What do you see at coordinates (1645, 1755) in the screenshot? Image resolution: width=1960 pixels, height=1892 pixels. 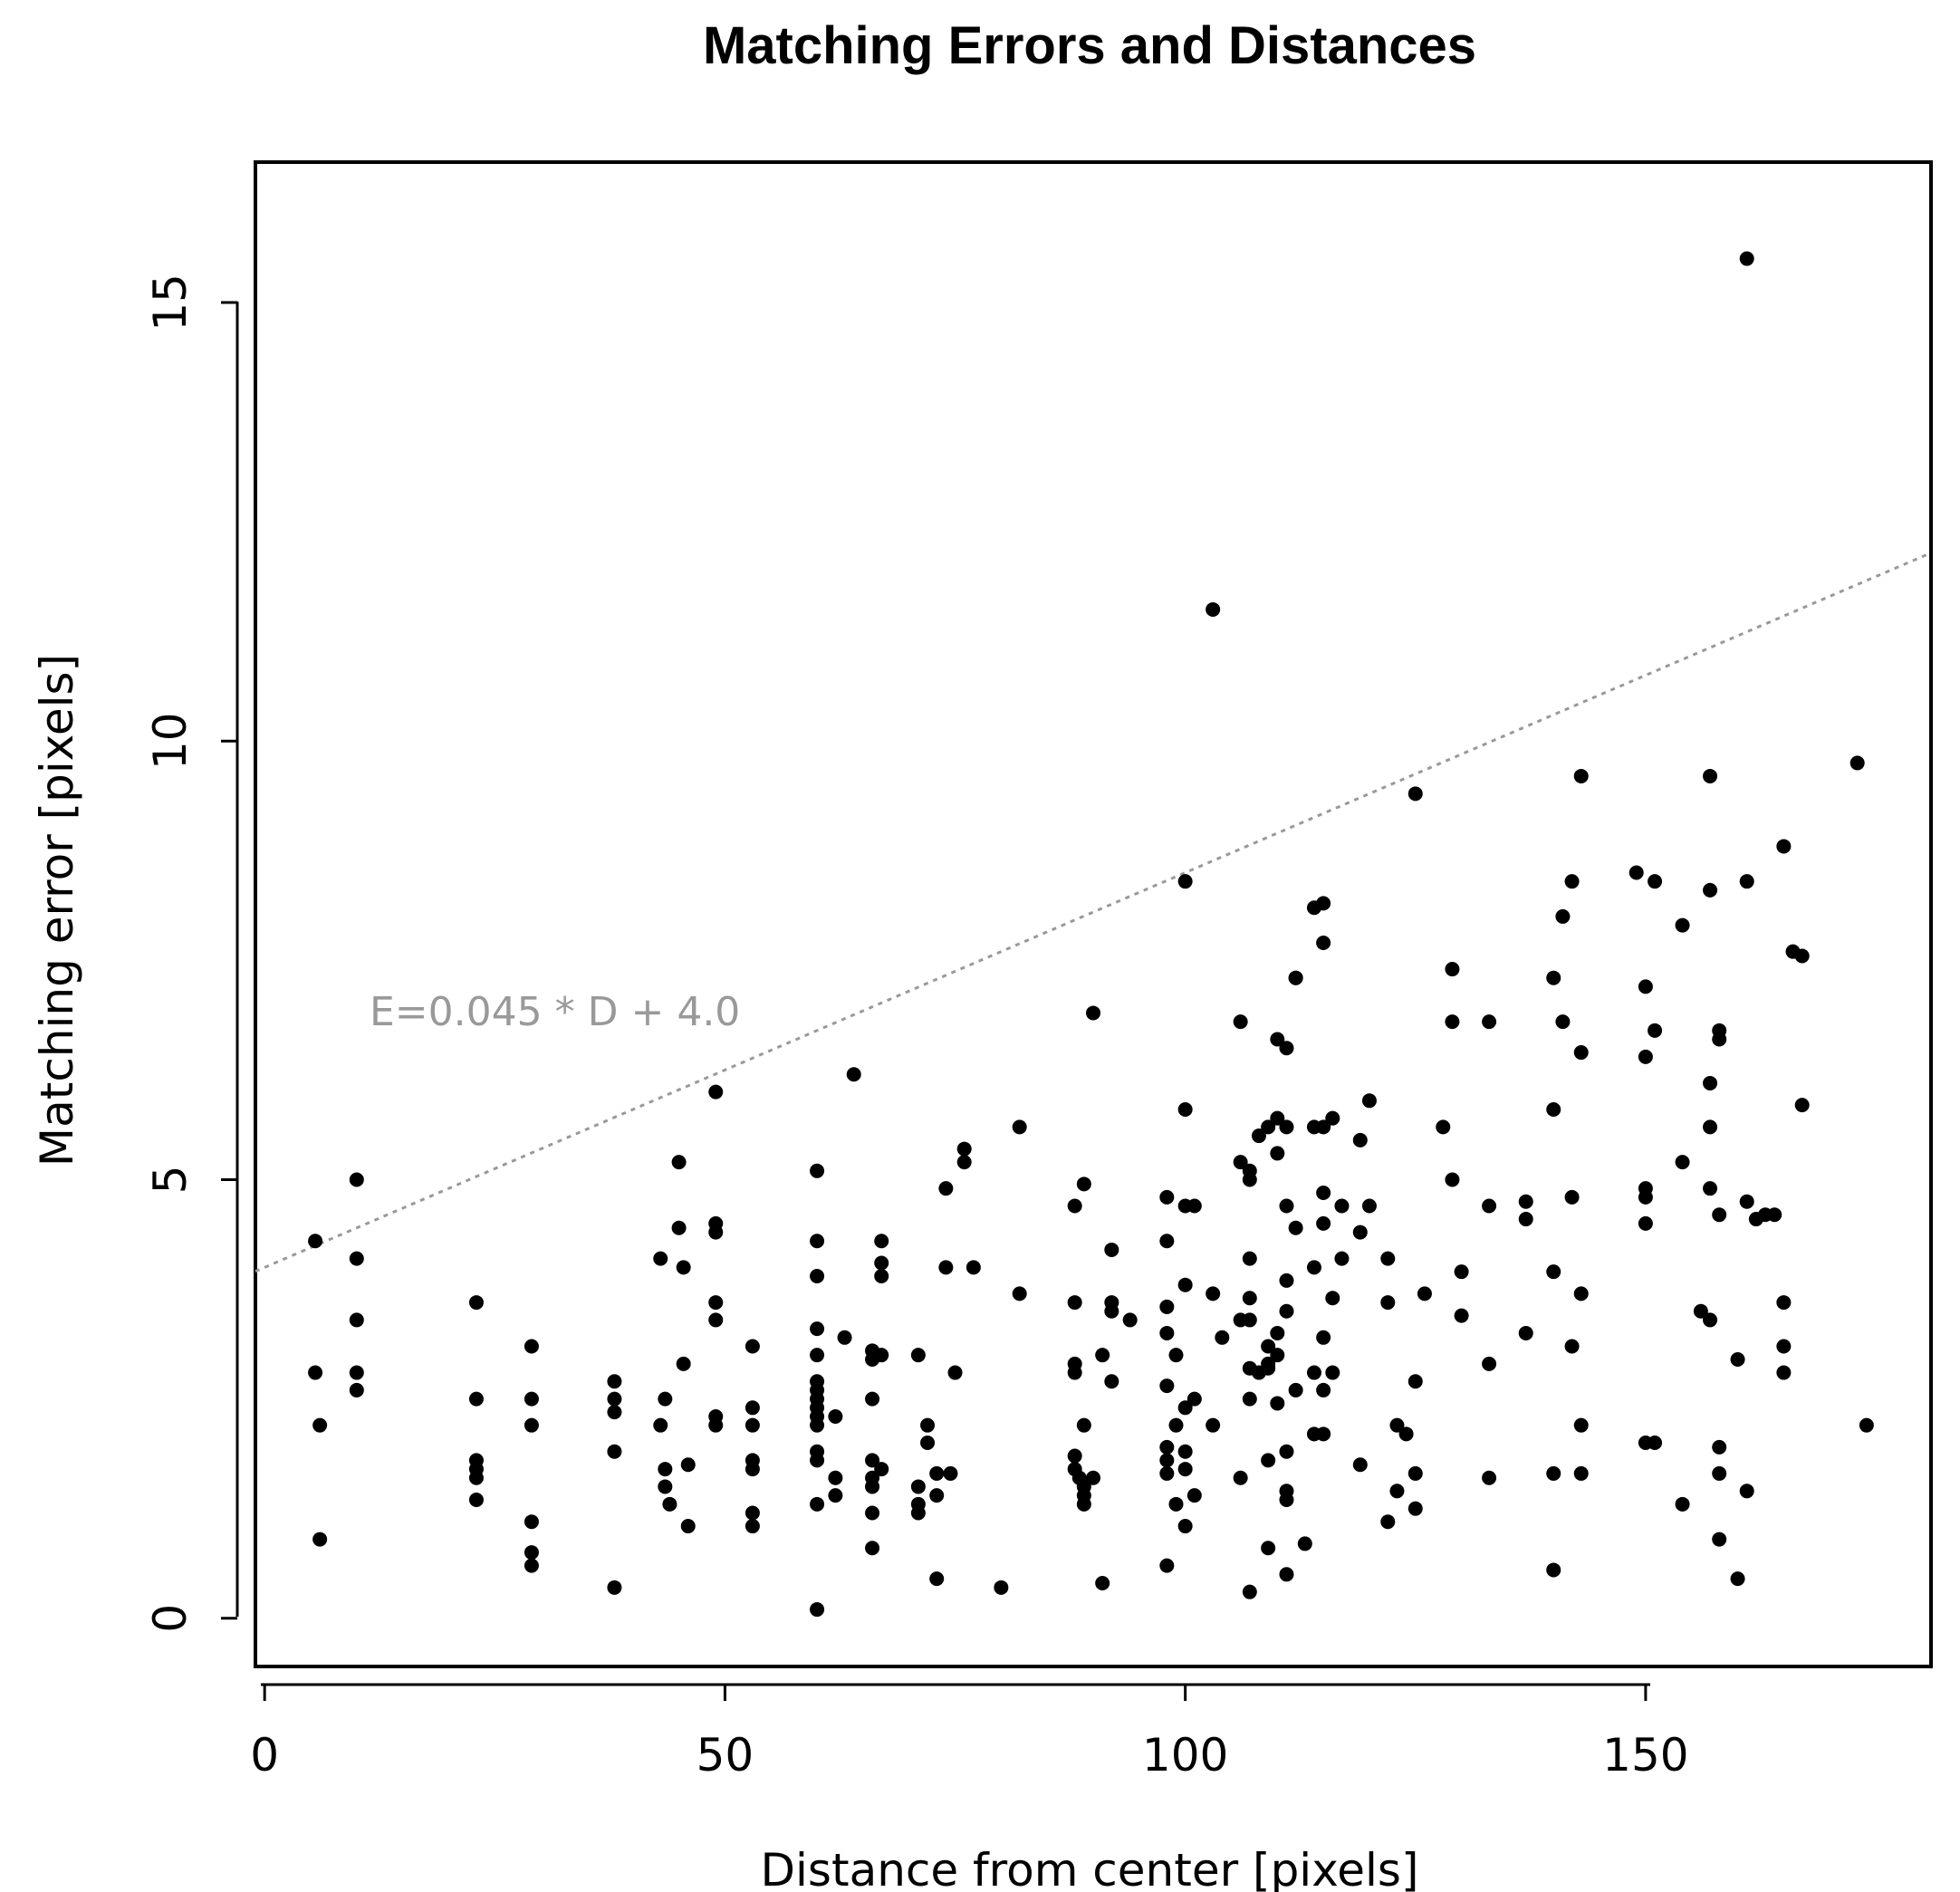 I see `x-tick-label: 150` at bounding box center [1645, 1755].